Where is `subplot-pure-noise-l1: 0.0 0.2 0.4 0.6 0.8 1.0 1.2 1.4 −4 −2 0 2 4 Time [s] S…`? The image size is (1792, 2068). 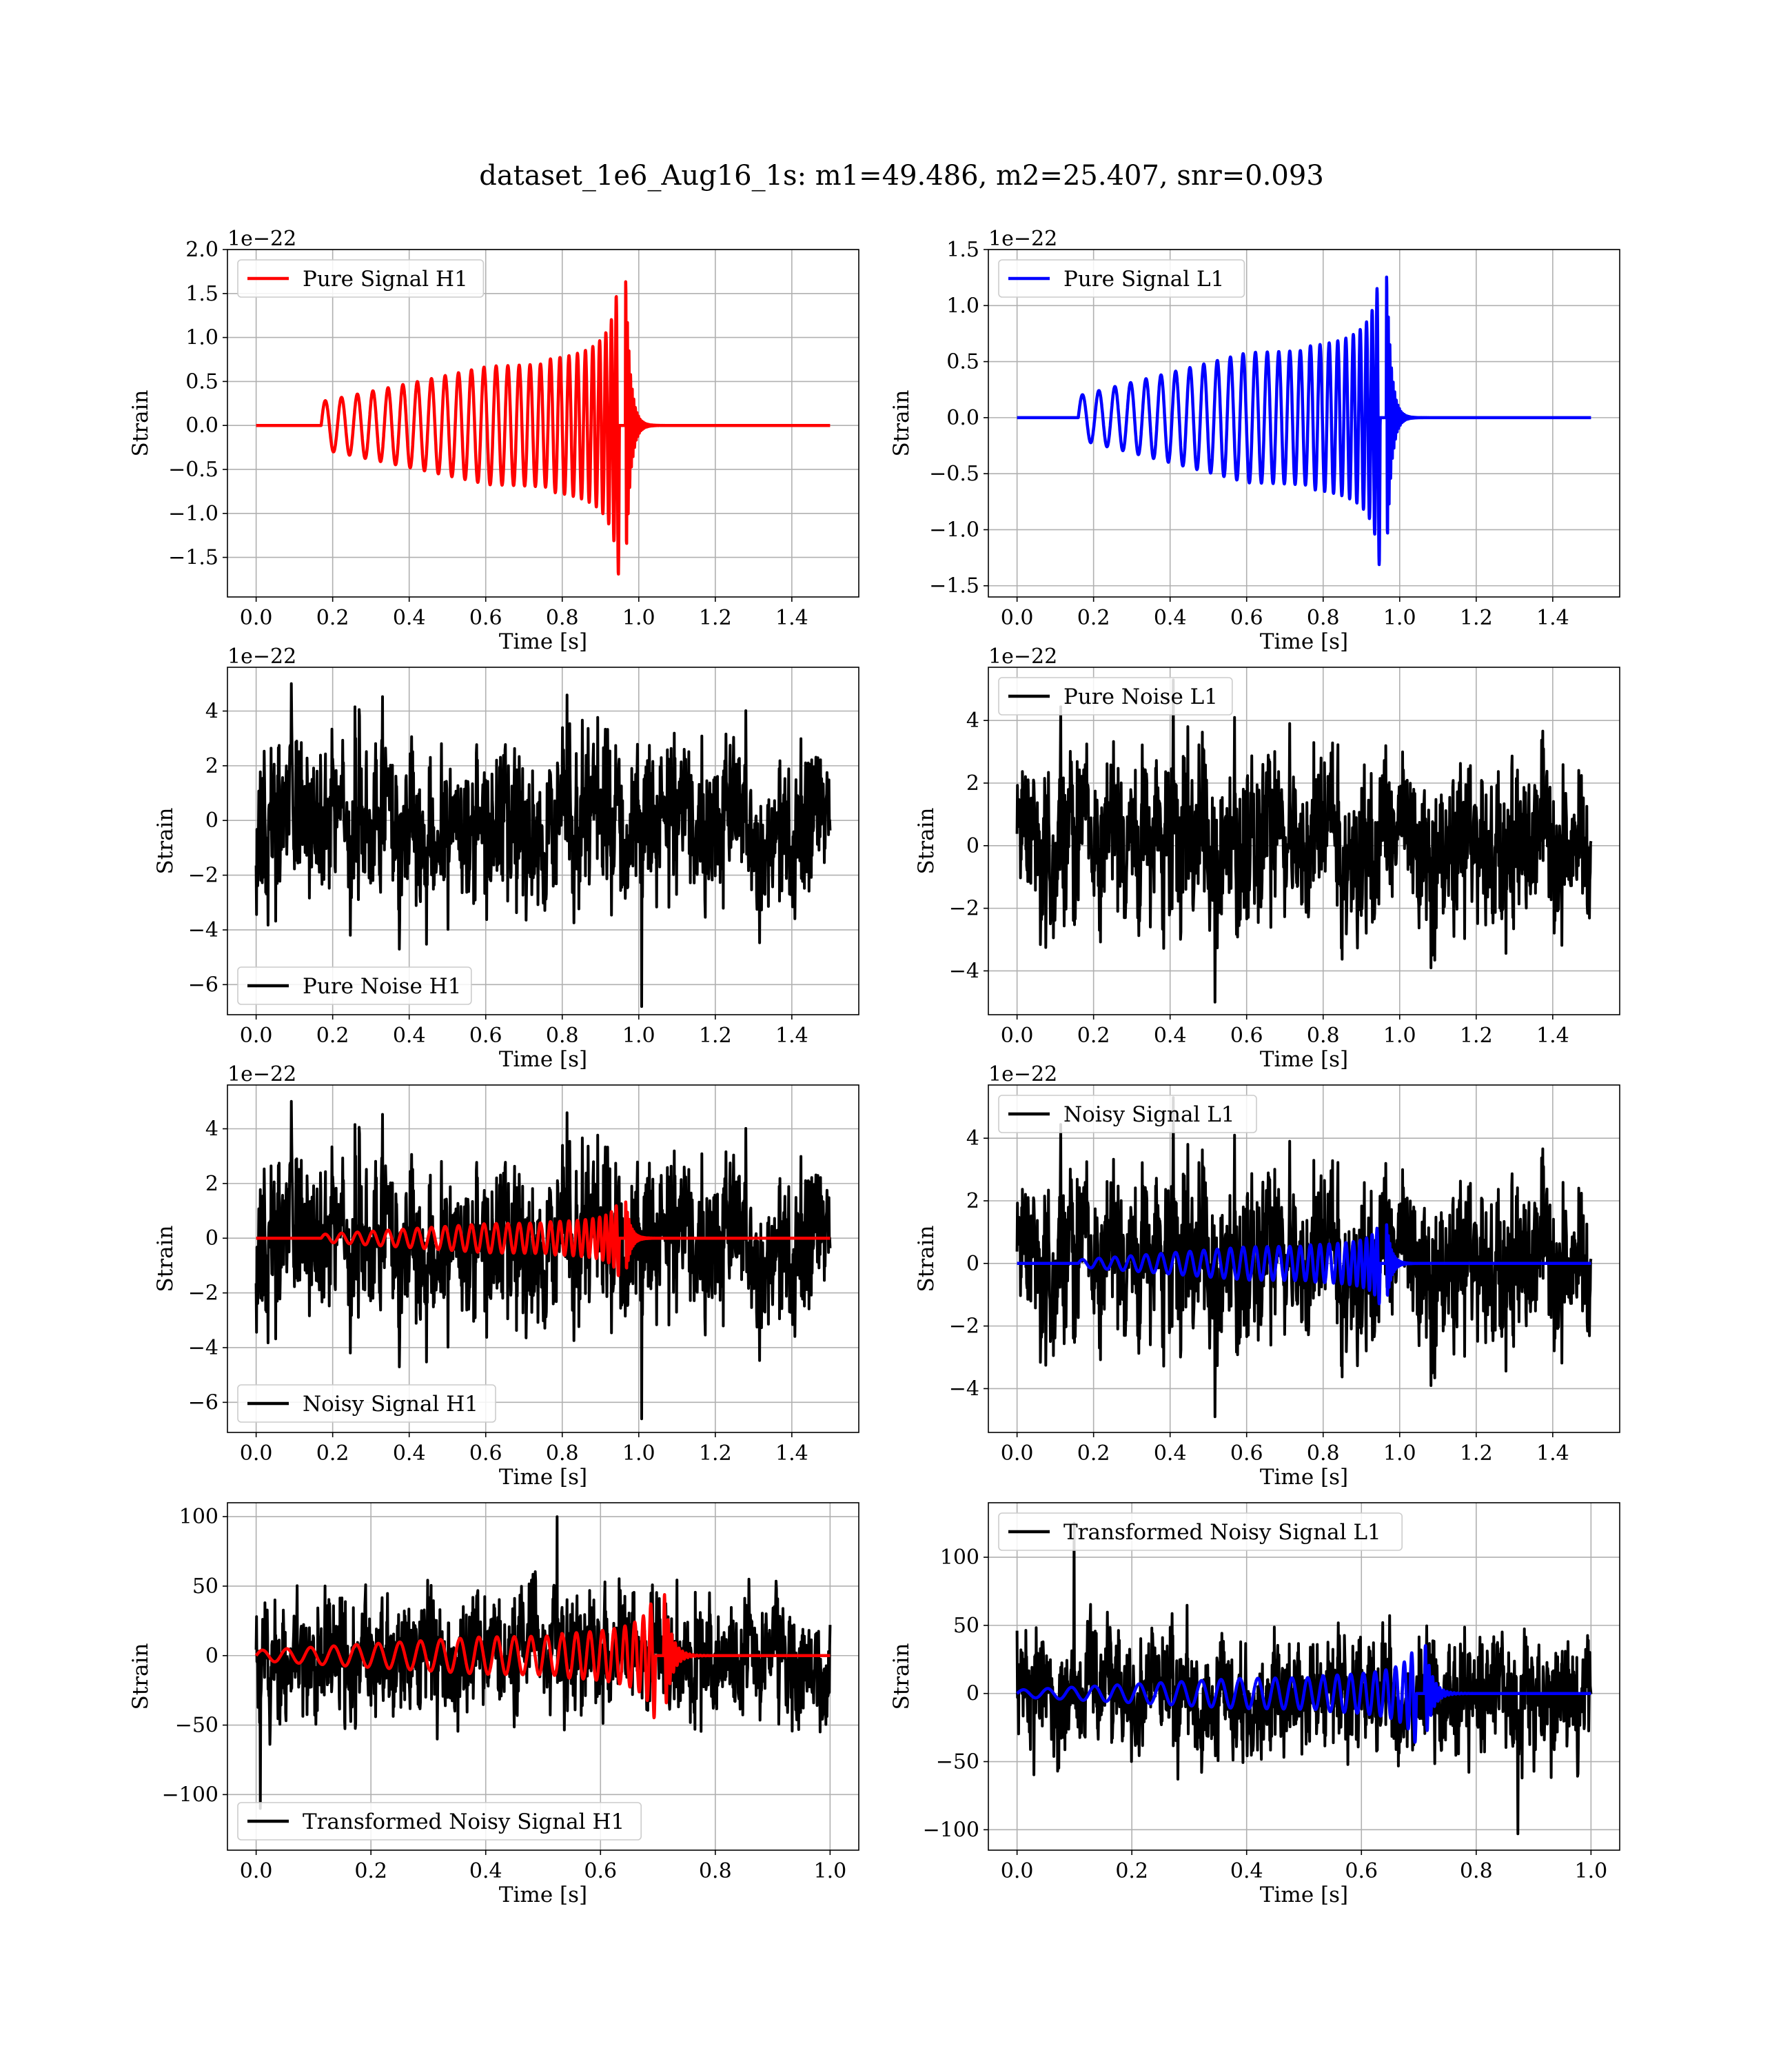
subplot-pure-noise-l1: 0.0 0.2 0.4 0.6 0.8 1.0 1.2 1.4 −4 −2 0 2 4 Time [s] S… is located at coordinates (1267, 858).